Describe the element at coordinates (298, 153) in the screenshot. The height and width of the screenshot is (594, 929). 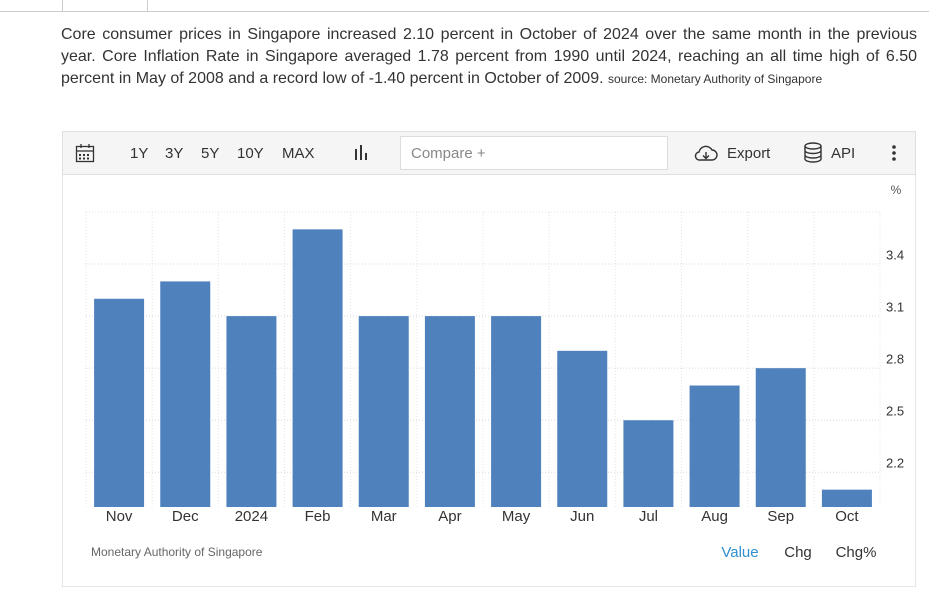
I see `range-button: MAX` at that location.